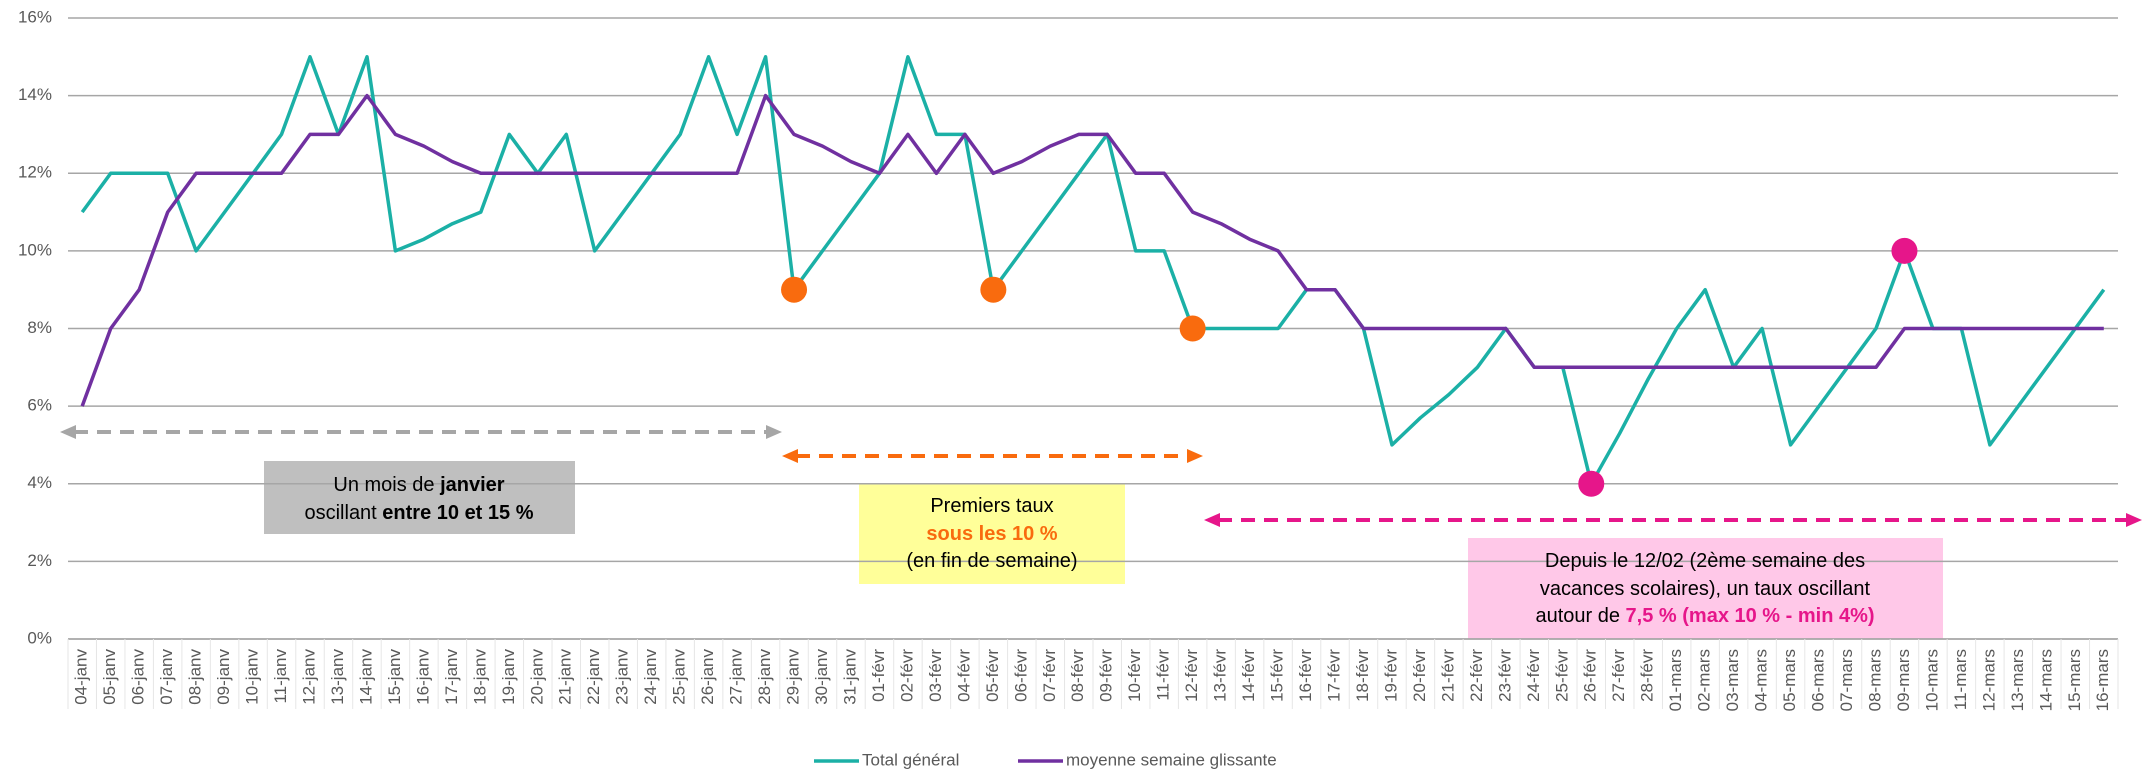 This screenshot has width=2145, height=774. I want to click on x-tick-label: 26-févr, so click(1590, 675).